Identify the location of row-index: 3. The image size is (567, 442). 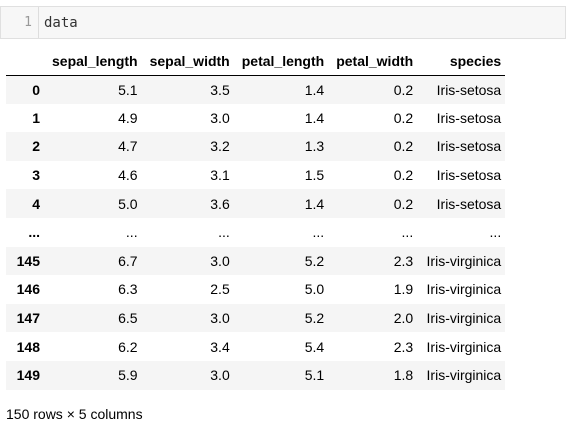
(36, 175).